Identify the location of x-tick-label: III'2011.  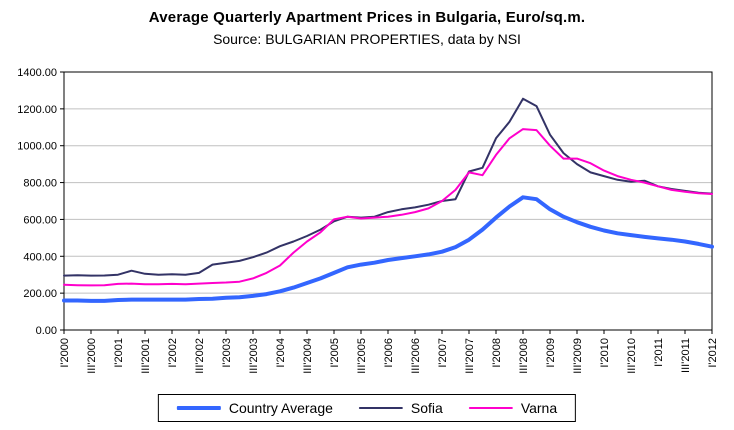
(686, 355).